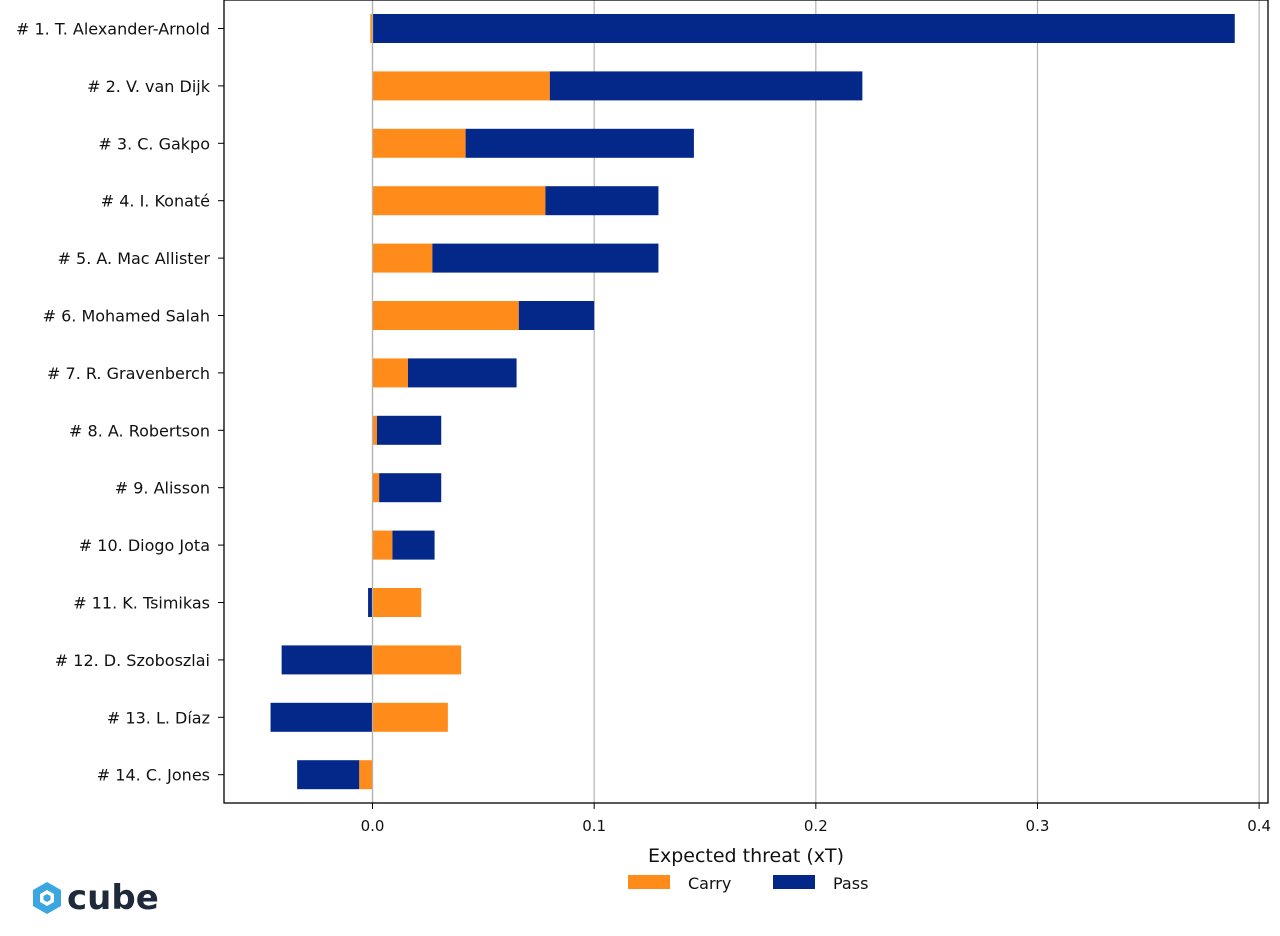 This screenshot has width=1280, height=936. I want to click on y-tick-label: # 11. K. Tsimikas, so click(141, 603).